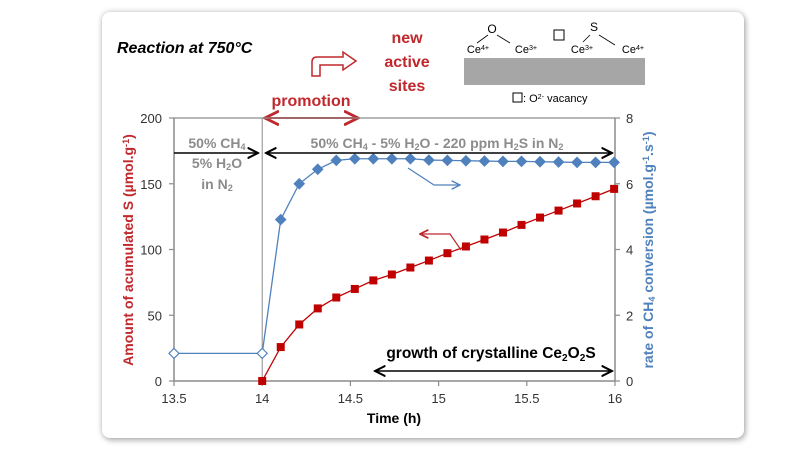 The height and width of the screenshot is (450, 800). I want to click on y-tick-label: 150, so click(151, 184).